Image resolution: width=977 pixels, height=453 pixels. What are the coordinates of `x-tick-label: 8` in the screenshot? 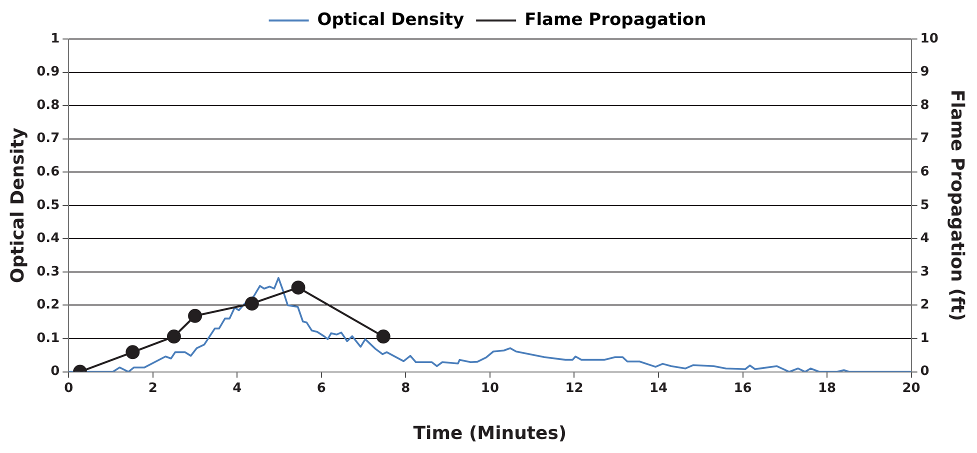 It's located at (405, 388).